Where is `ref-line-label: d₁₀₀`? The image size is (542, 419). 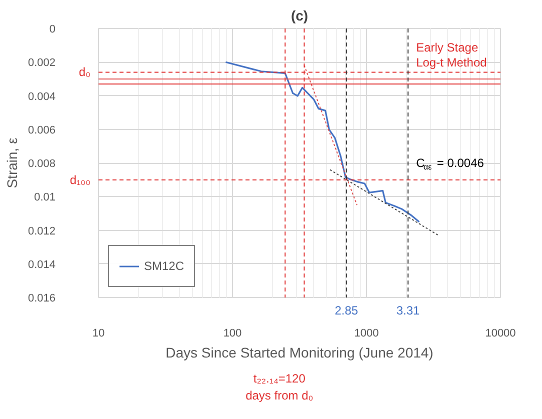 ref-line-label: d₁₀₀ is located at coordinates (80, 179).